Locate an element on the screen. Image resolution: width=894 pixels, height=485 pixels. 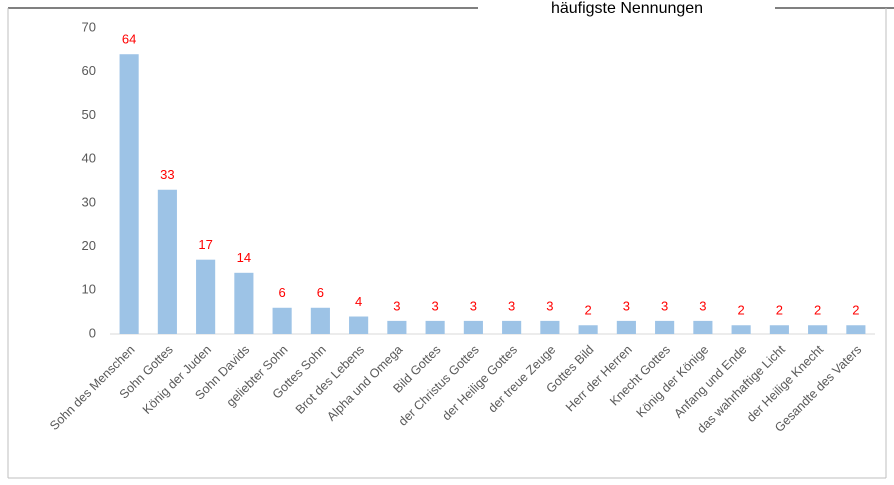
x-tick-label: Herr der Herren is located at coordinates (599, 379).